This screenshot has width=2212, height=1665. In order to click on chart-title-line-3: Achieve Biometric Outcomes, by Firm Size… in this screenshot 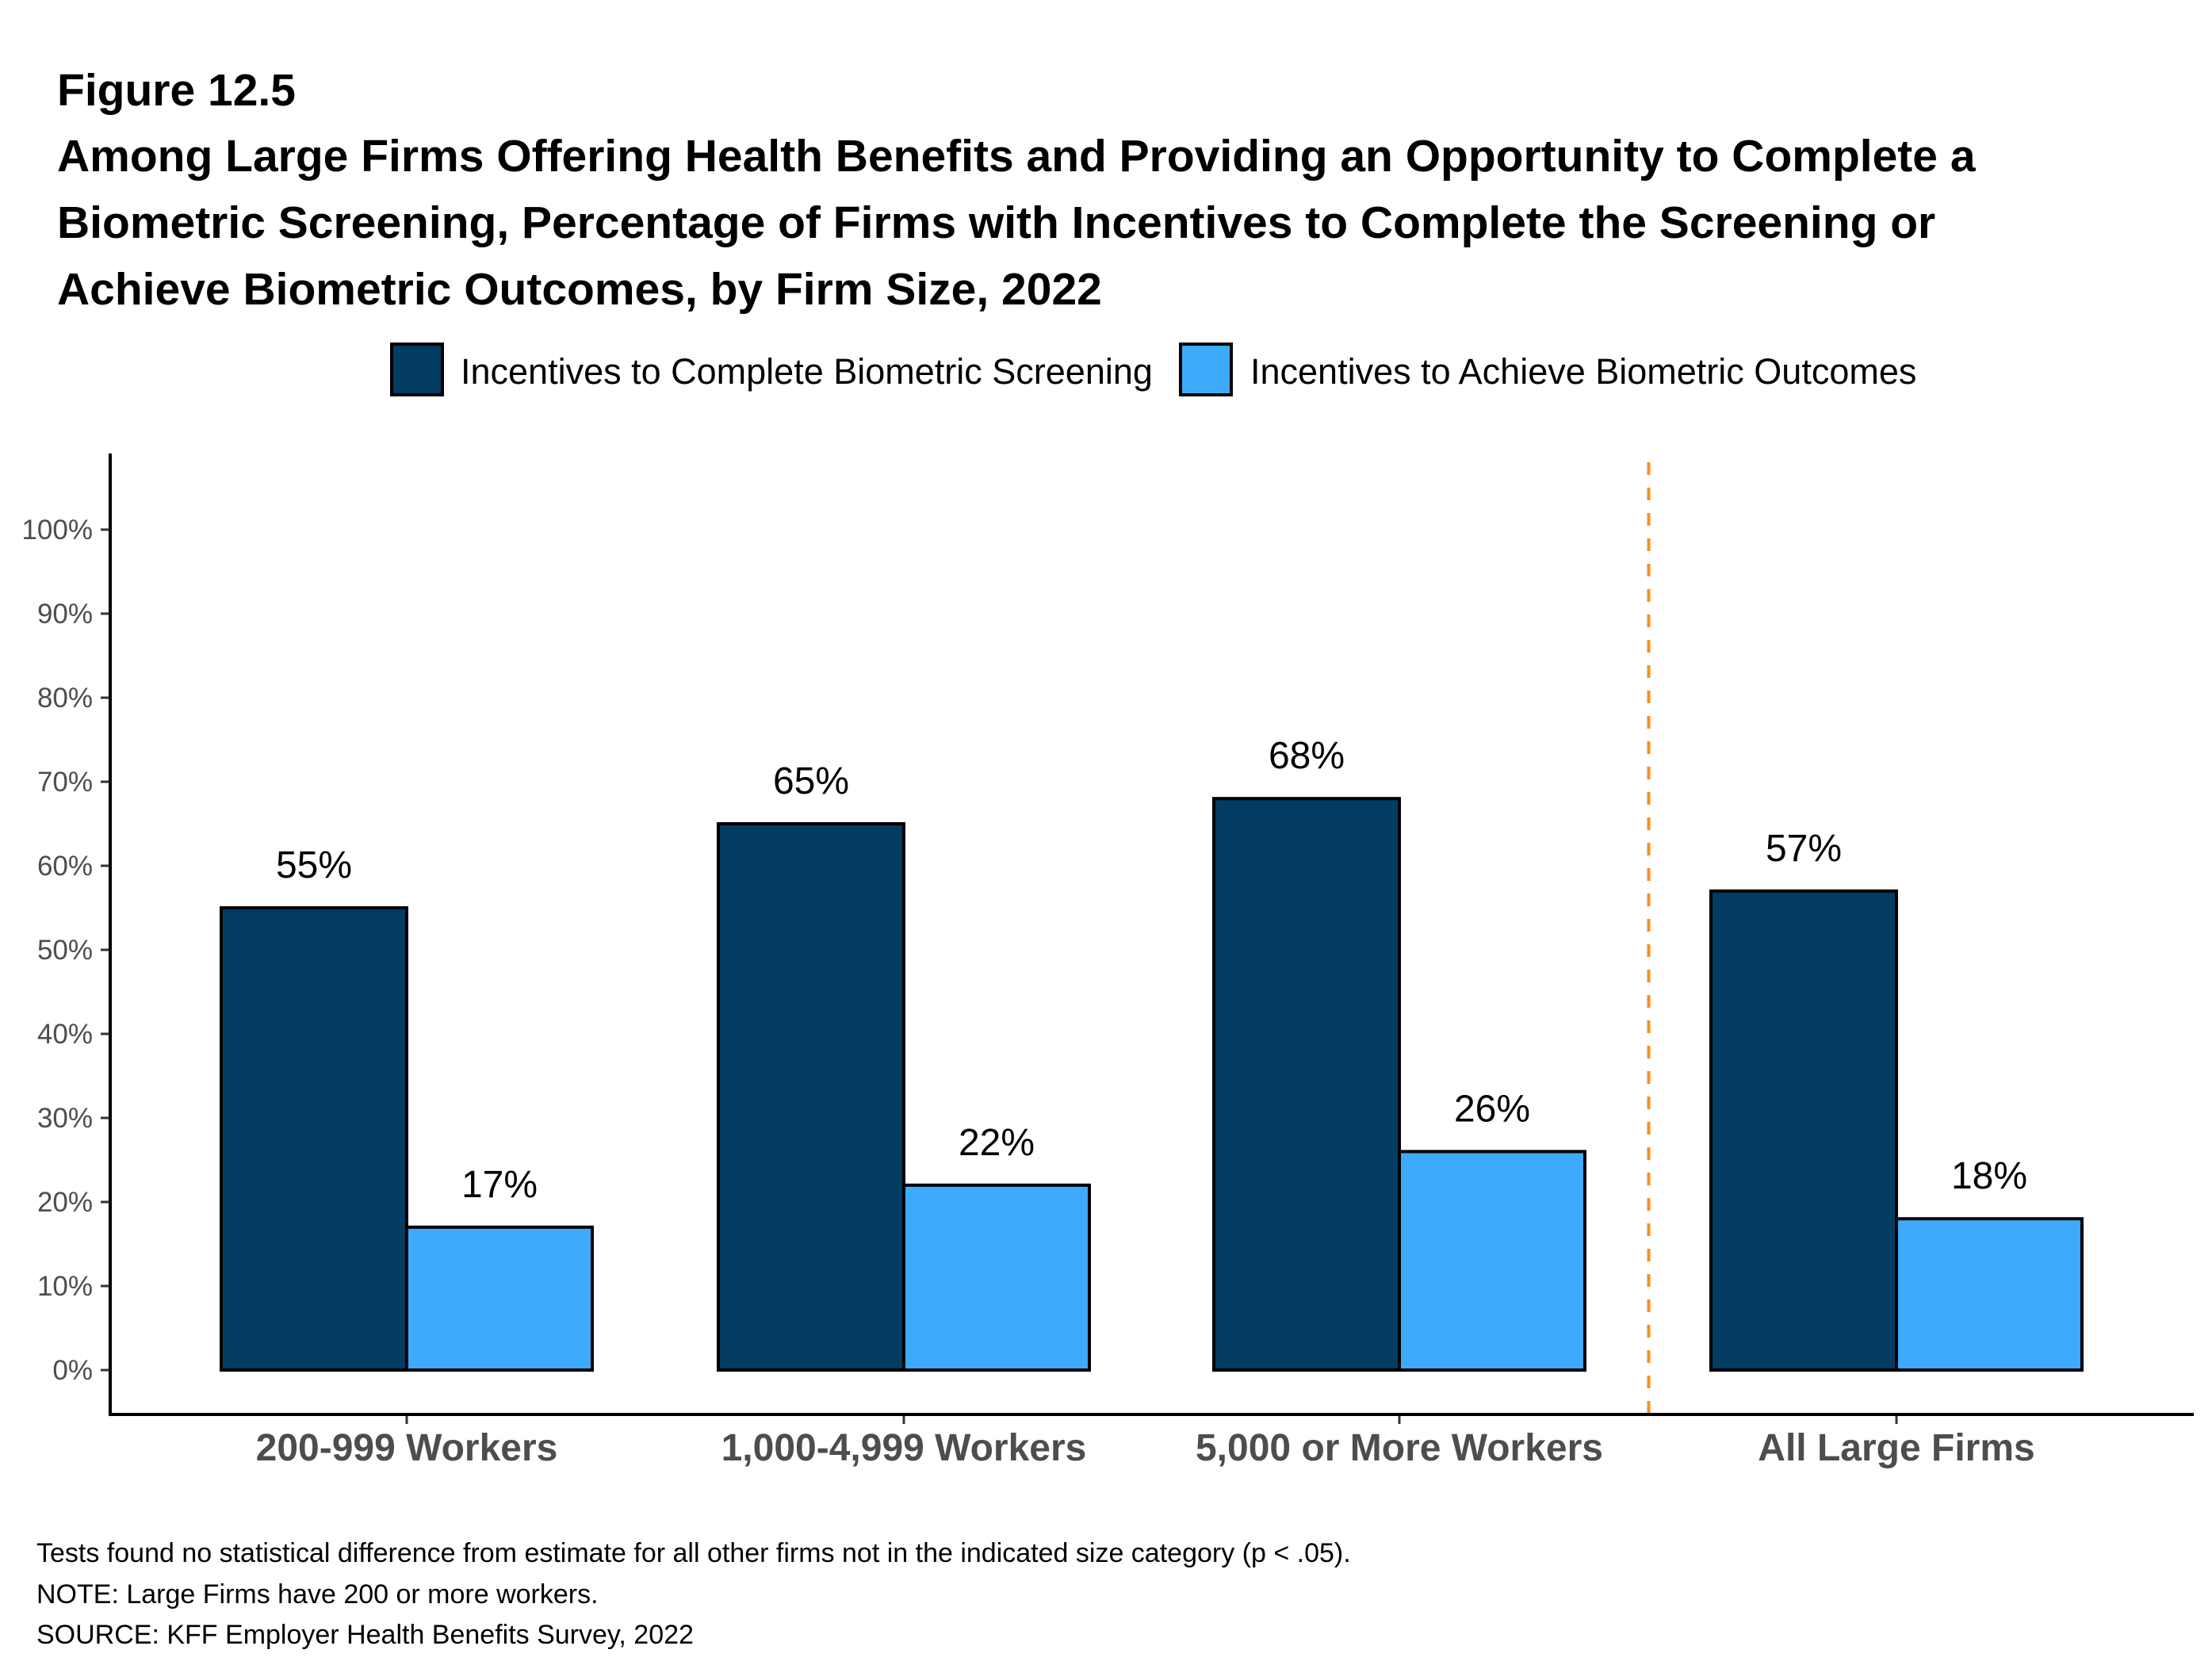, I will do `click(579, 289)`.